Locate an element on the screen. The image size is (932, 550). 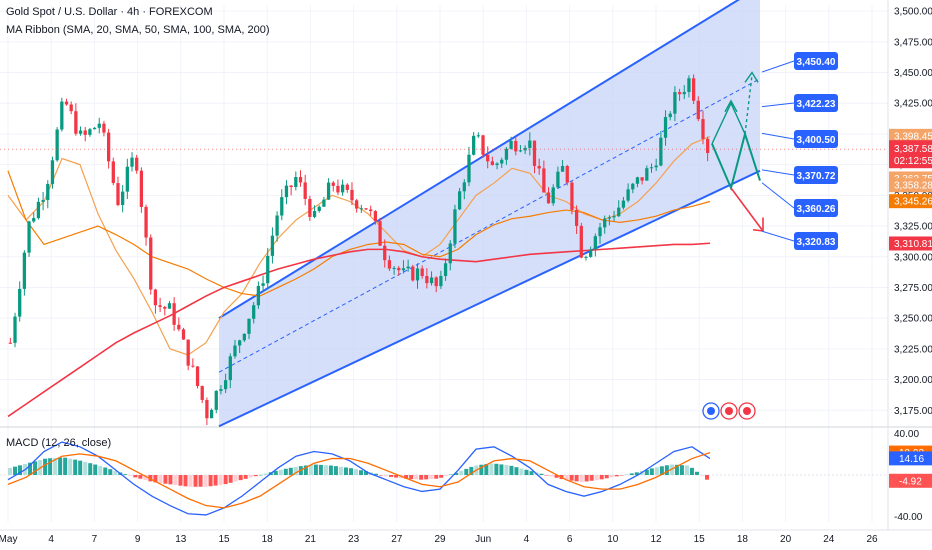
macd-line is located at coordinates (359, 478).